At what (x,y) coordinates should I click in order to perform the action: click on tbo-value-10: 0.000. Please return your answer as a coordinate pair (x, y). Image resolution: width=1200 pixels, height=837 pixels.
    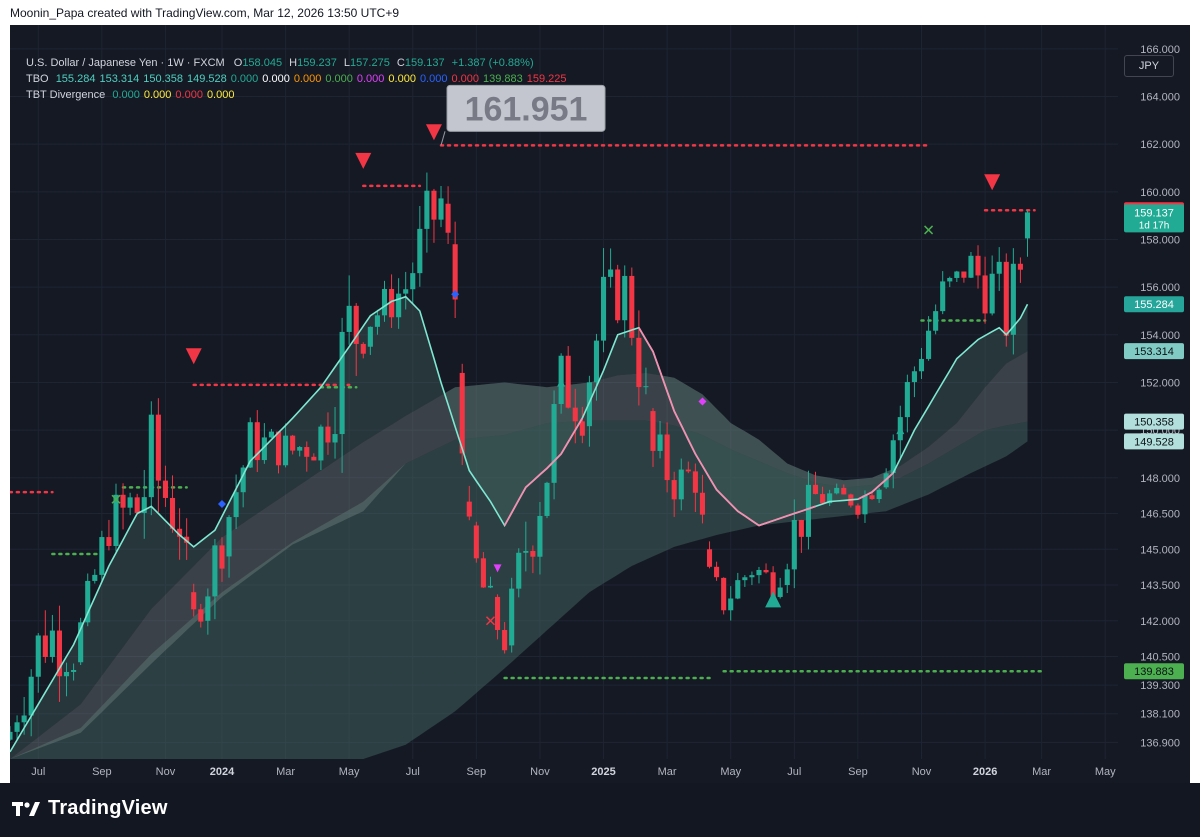
    Looking at the image, I should click on (433, 79).